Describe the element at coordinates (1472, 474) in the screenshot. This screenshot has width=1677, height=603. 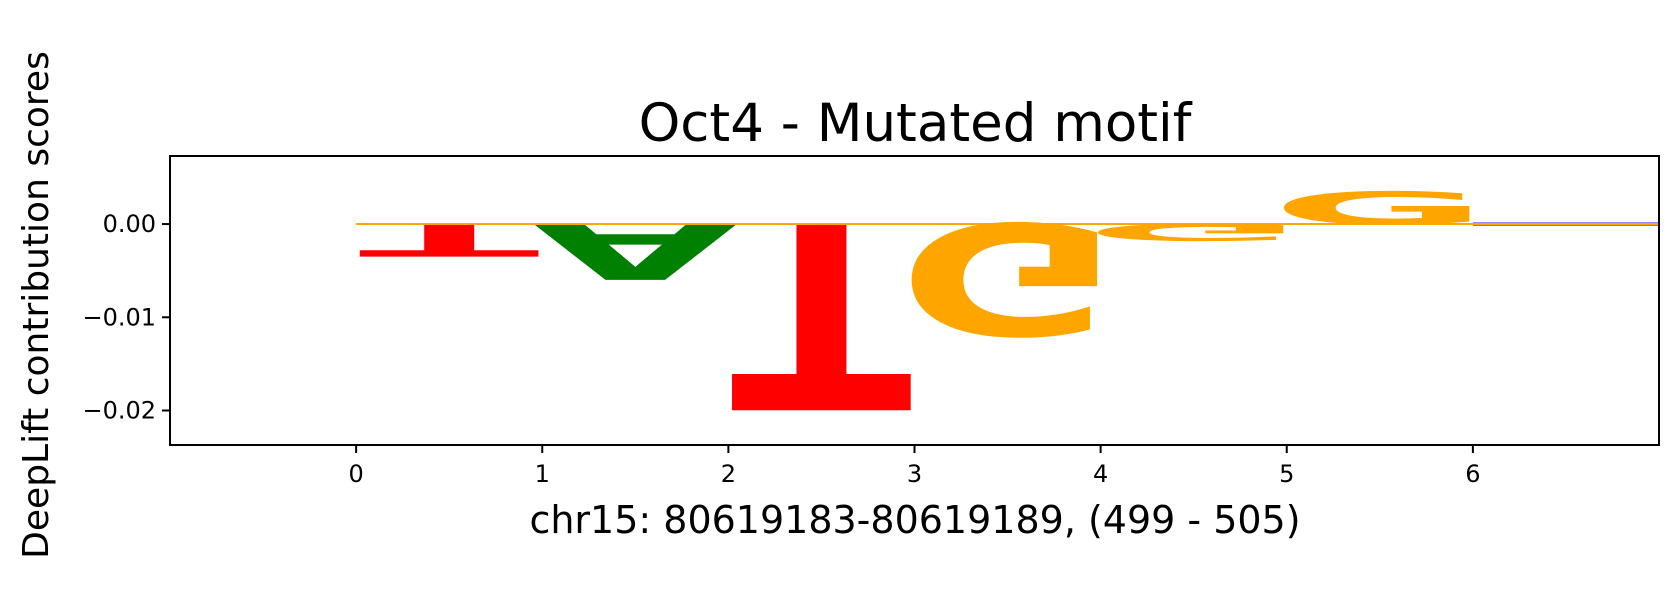
I see `x-tick-label: 6` at that location.